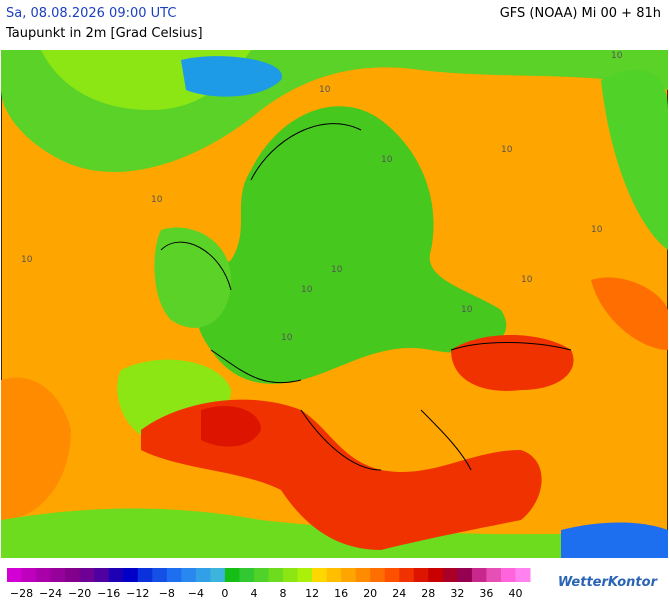 The height and width of the screenshot is (600, 669). I want to click on legend-label: −20, so click(79, 593).